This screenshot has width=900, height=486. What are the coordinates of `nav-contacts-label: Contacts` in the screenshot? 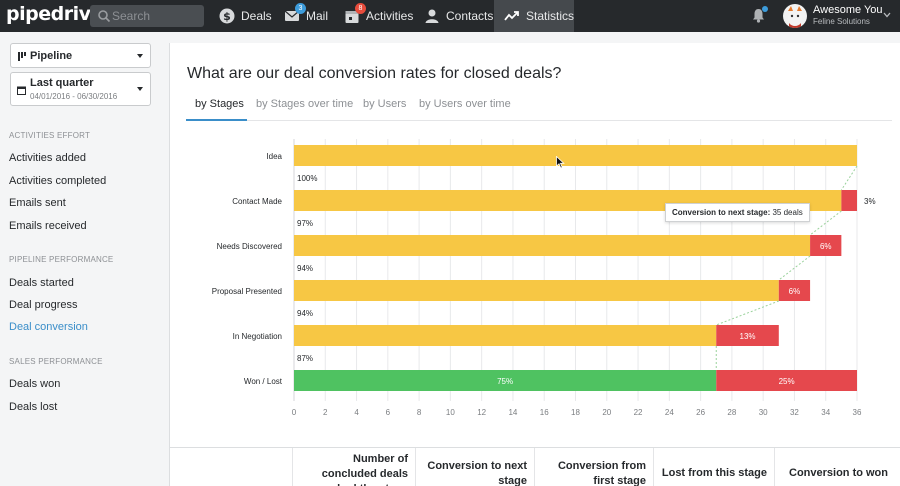 It's located at (470, 16).